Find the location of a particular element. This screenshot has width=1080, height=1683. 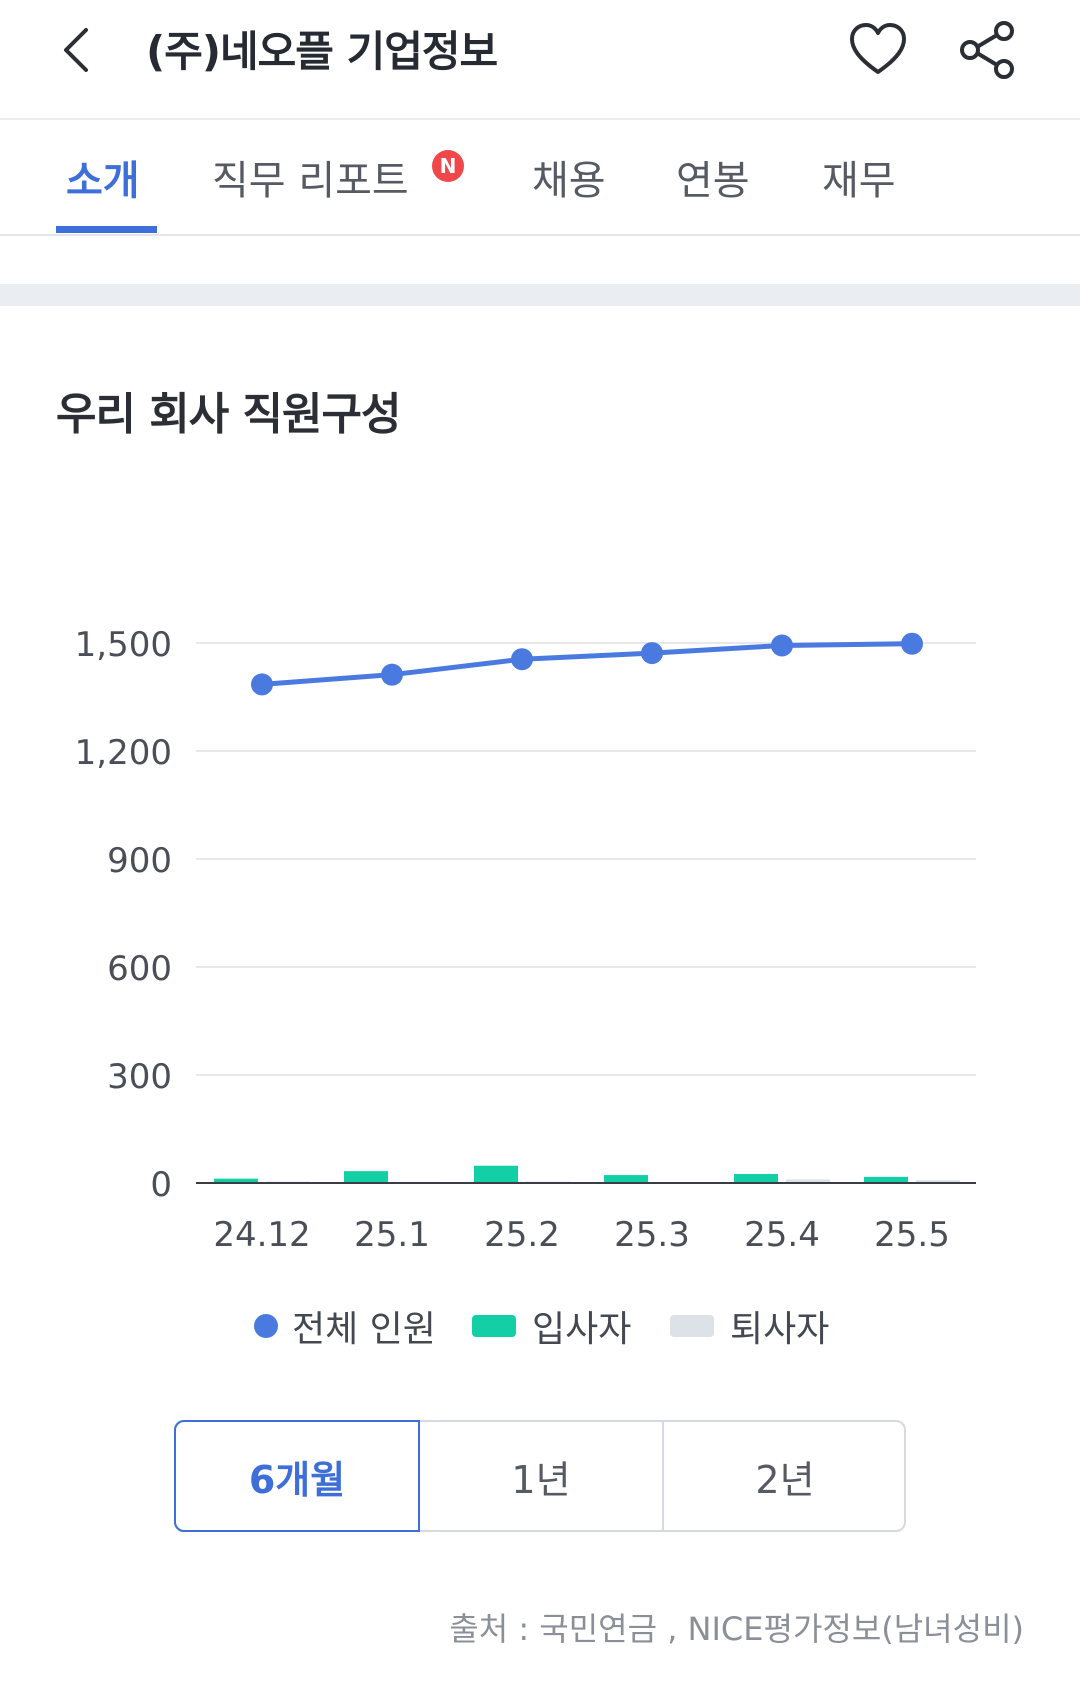

x-tick-label: 25.1 is located at coordinates (392, 1235).